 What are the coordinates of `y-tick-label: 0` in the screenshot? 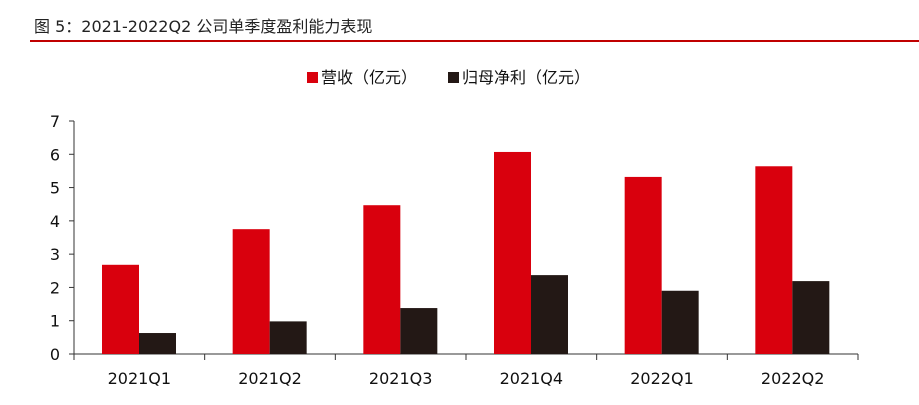 It's located at (55, 354).